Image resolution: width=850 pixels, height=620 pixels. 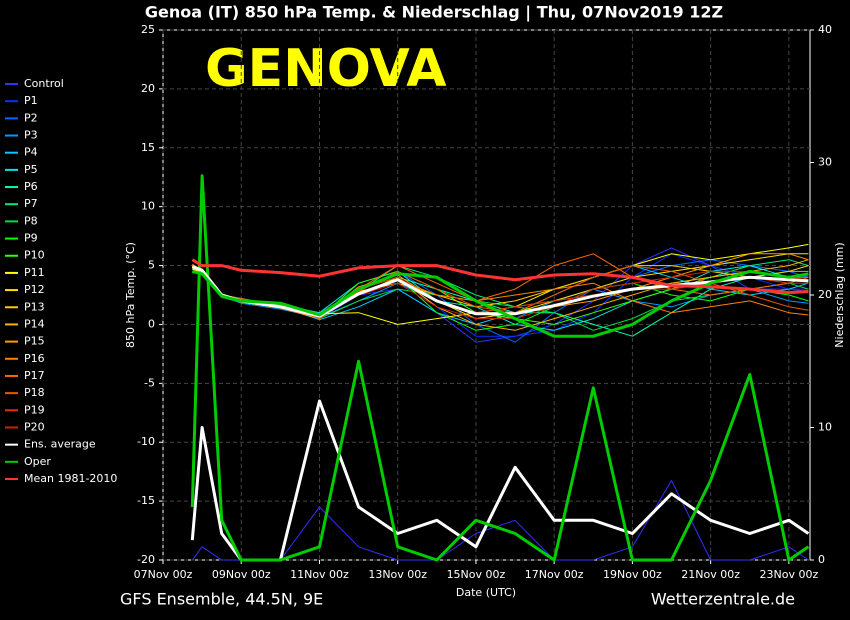 What do you see at coordinates (825, 294) in the screenshot?
I see `y2-tick-label: 20` at bounding box center [825, 294].